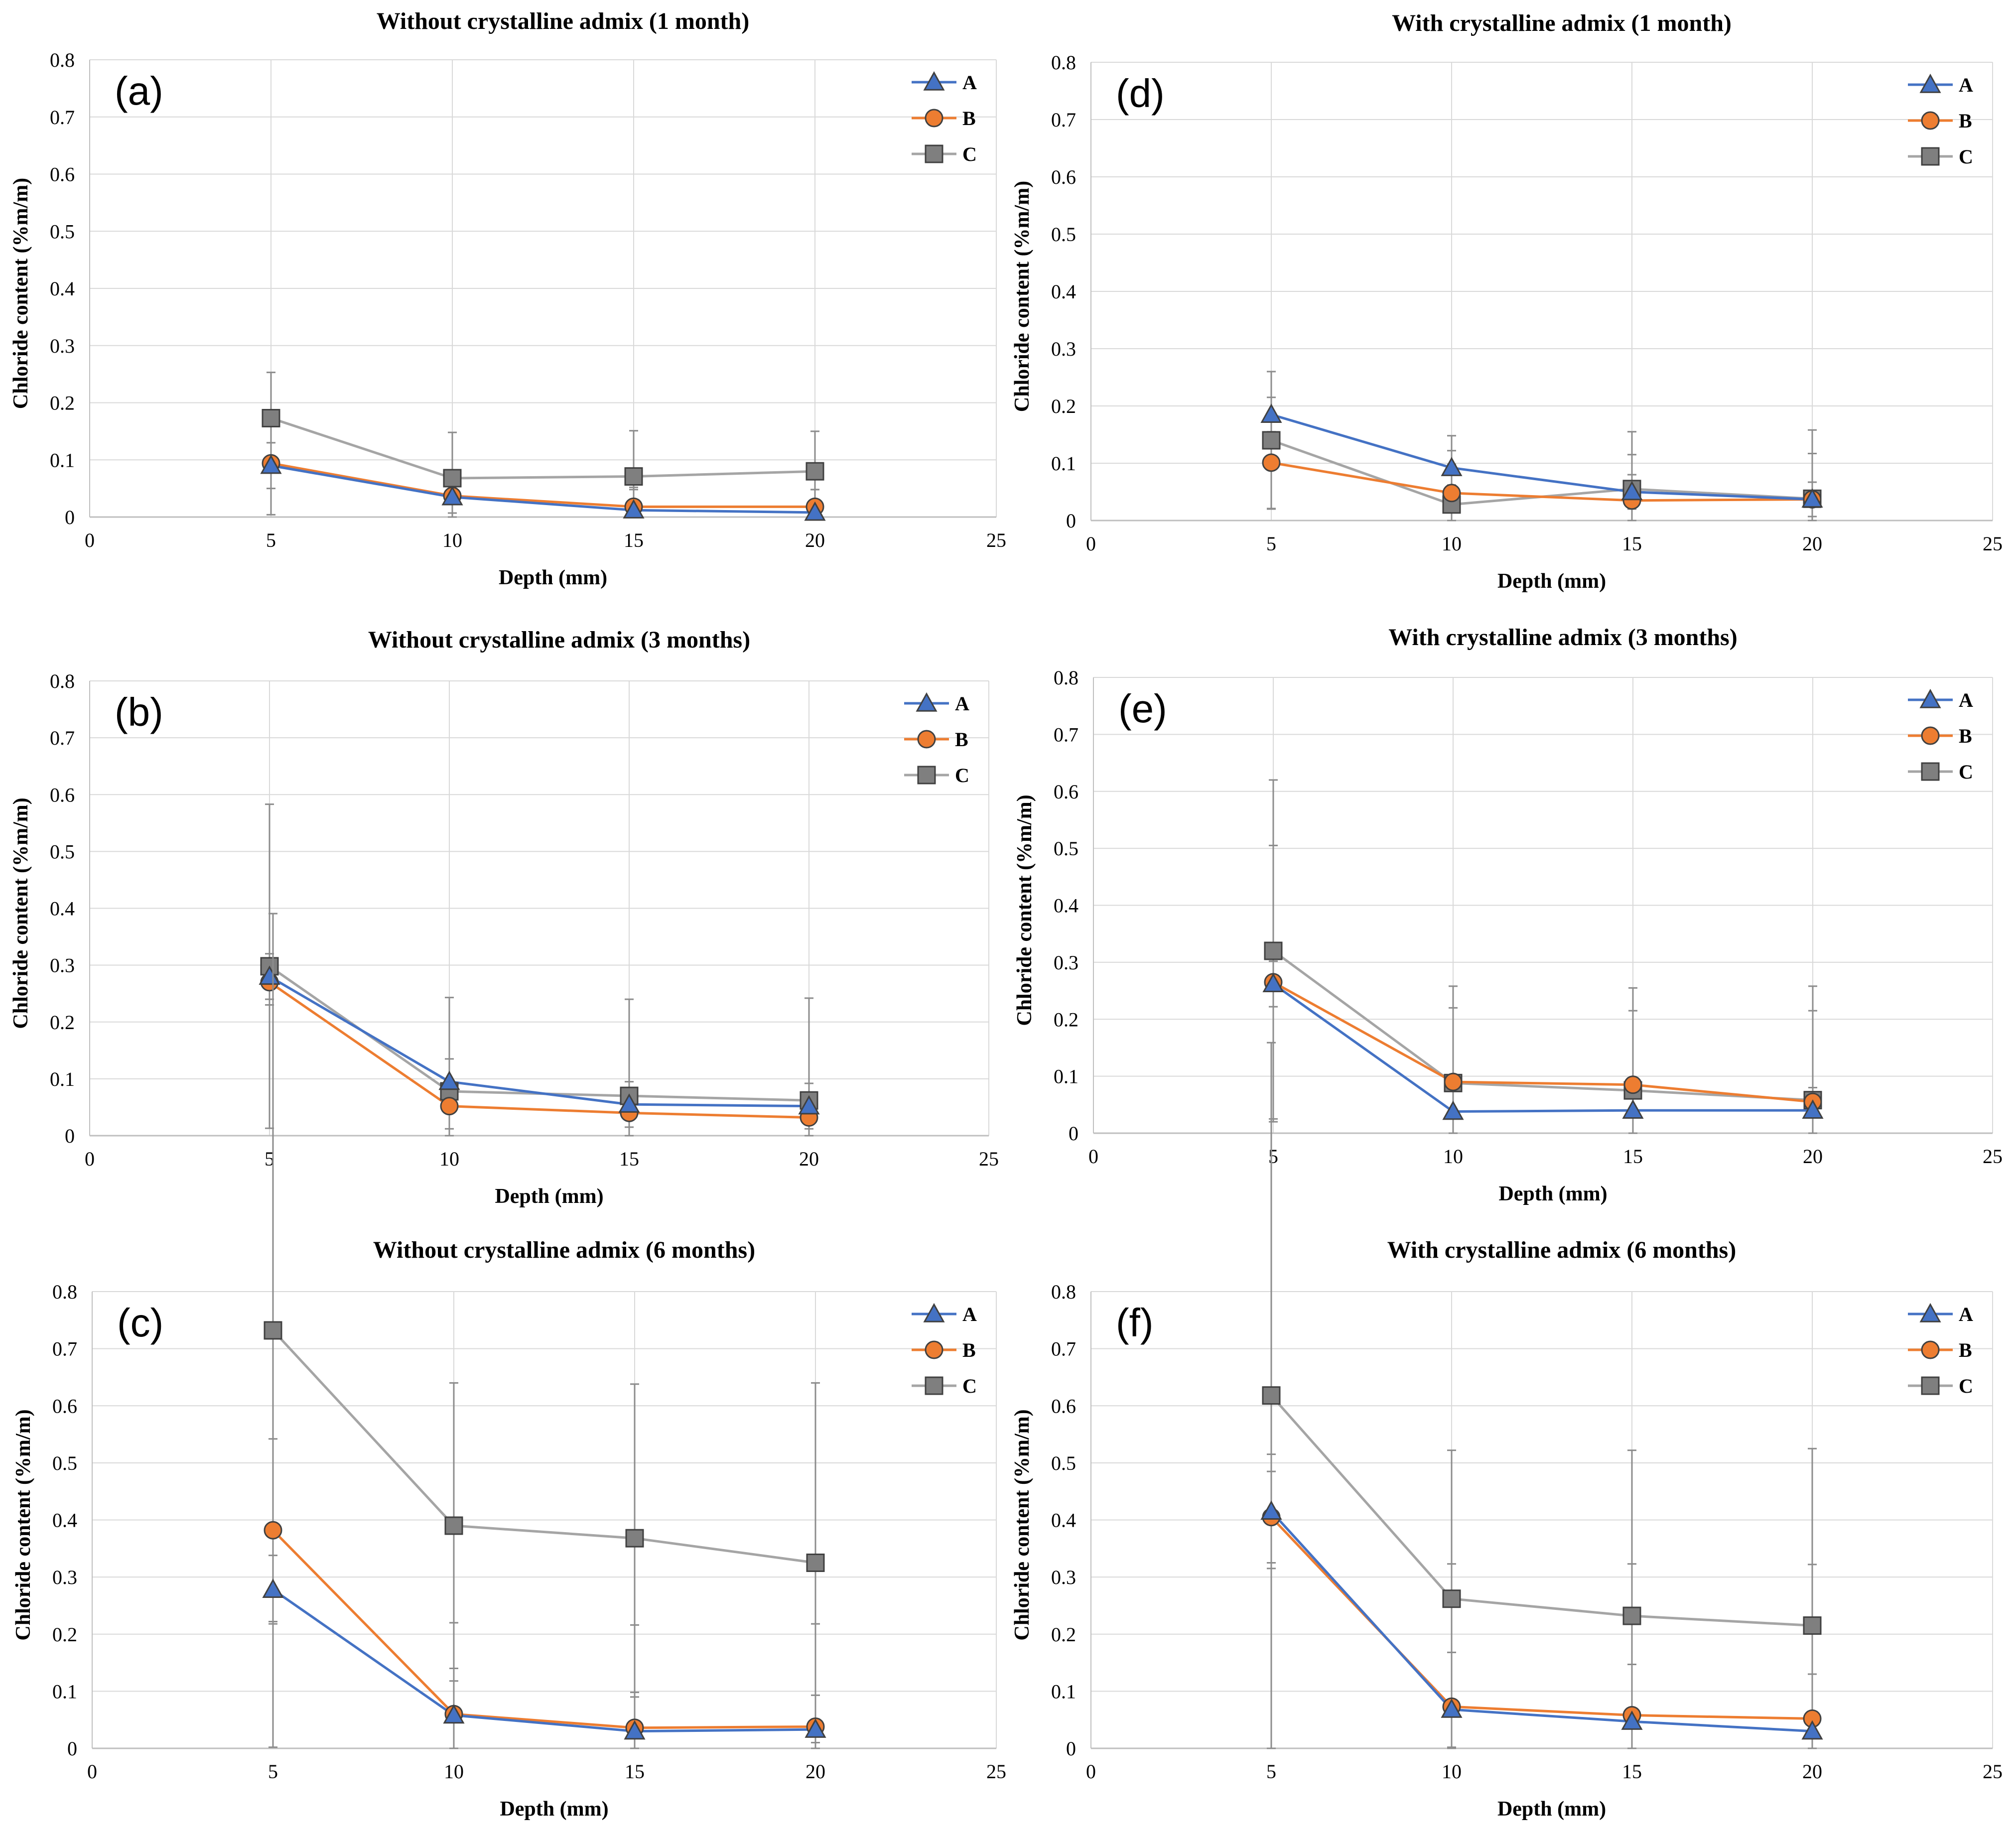 The image size is (2016, 1838). Describe the element at coordinates (64, 1520) in the screenshot. I see `panel-c-ytick-label: 0.4` at that location.